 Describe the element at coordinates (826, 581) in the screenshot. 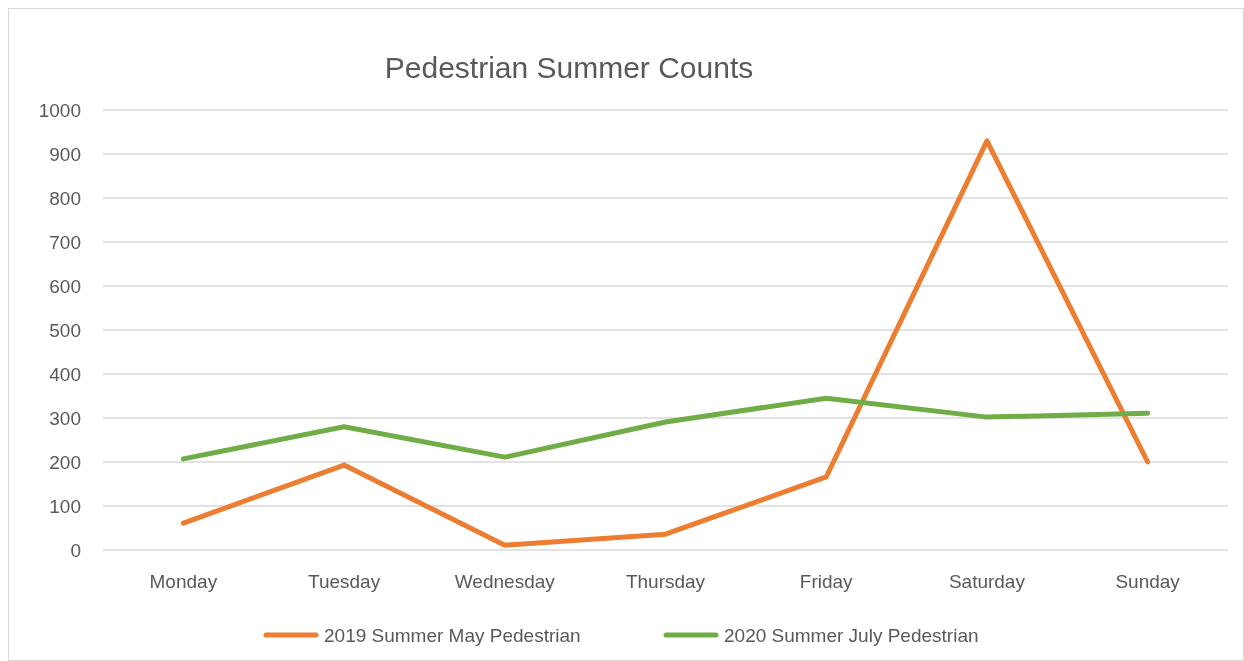

I see `x-tick-label: Friday` at that location.